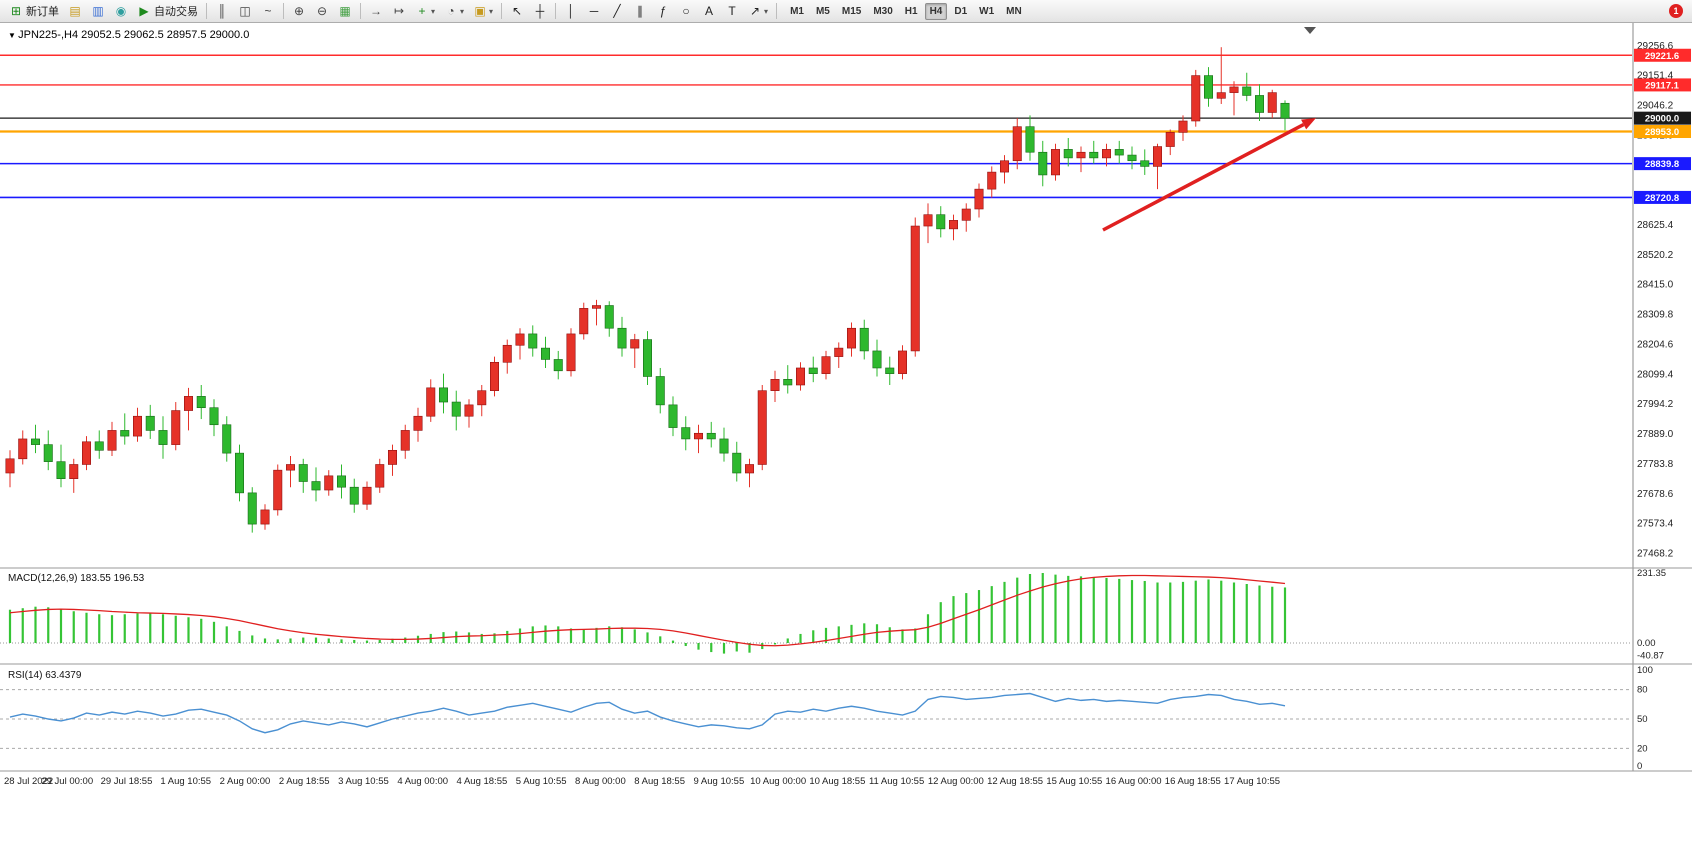  Describe the element at coordinates (376, 11) in the screenshot. I see `auto-scroll-button: →` at that location.